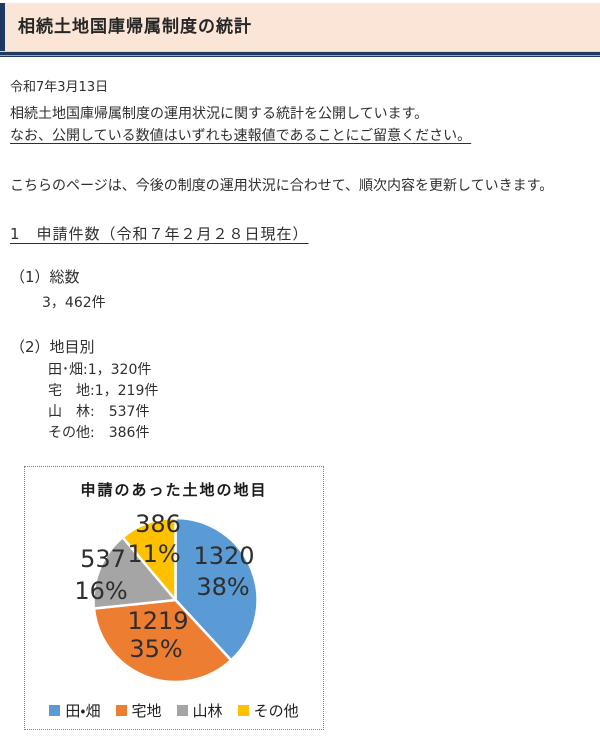 This screenshot has height=746, width=600. I want to click on legend-item-0: 田・畑, so click(75, 710).